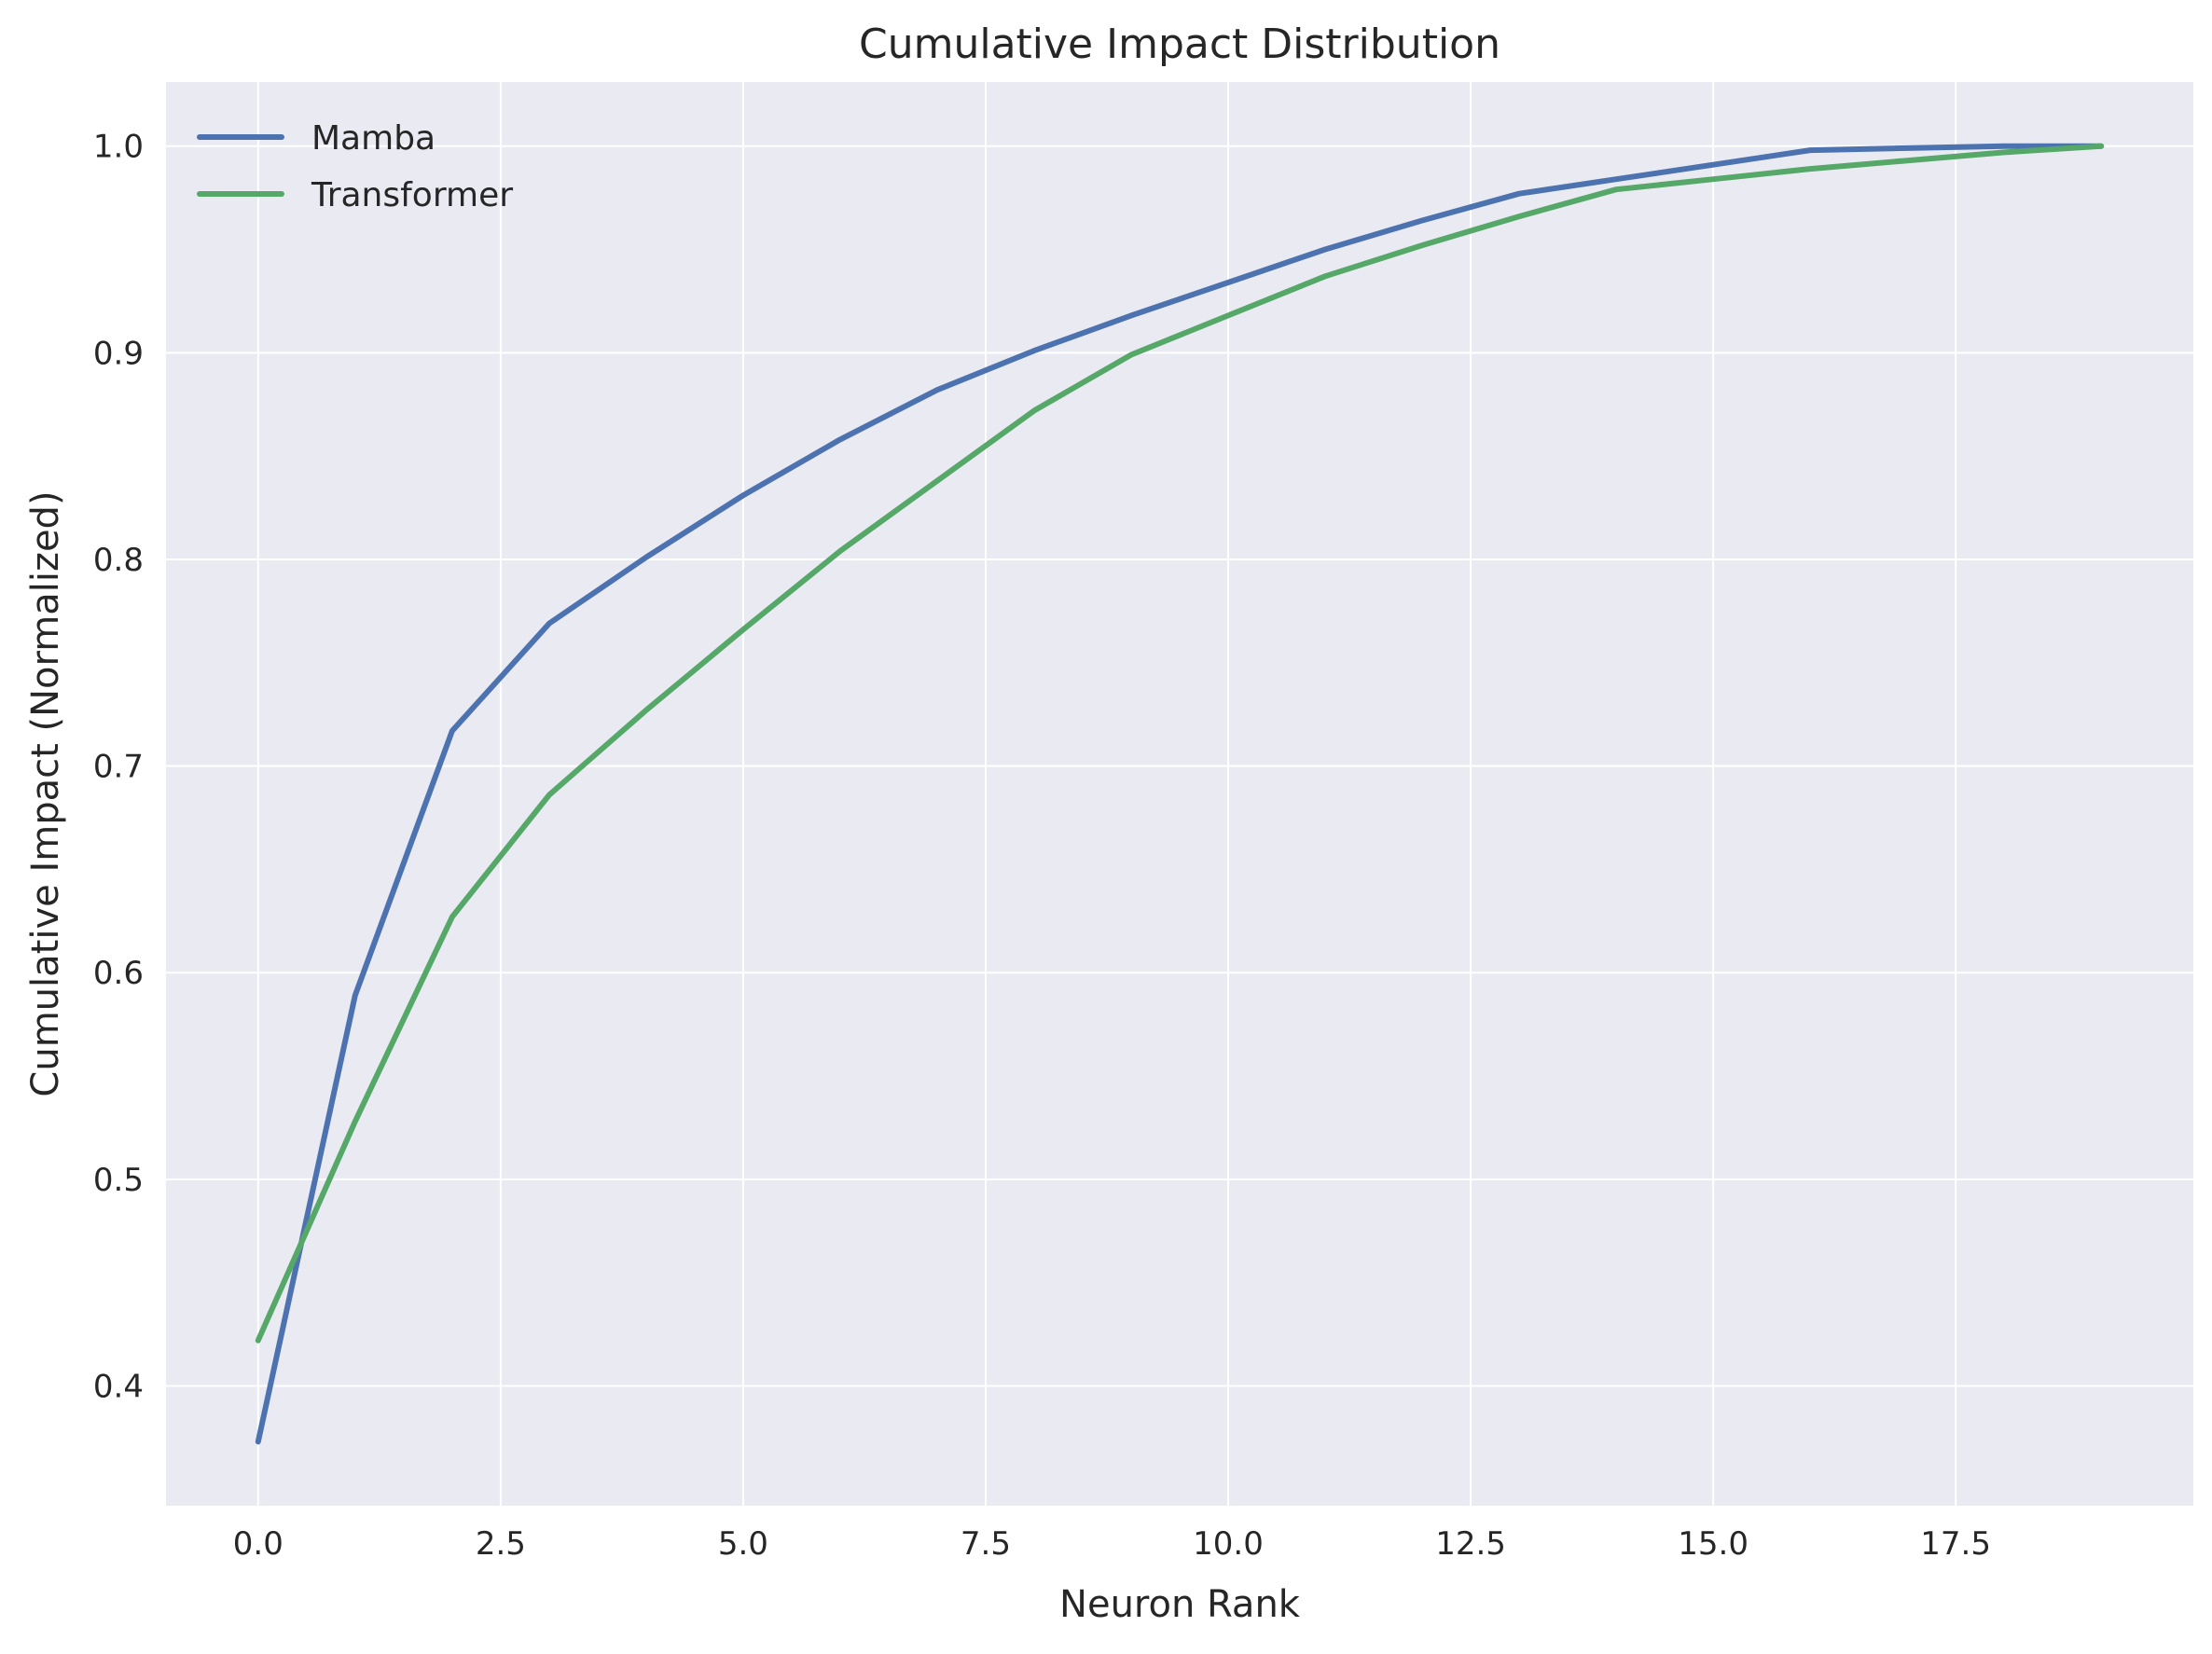  Describe the element at coordinates (118, 767) in the screenshot. I see `y-tick-label: 0.7` at that location.